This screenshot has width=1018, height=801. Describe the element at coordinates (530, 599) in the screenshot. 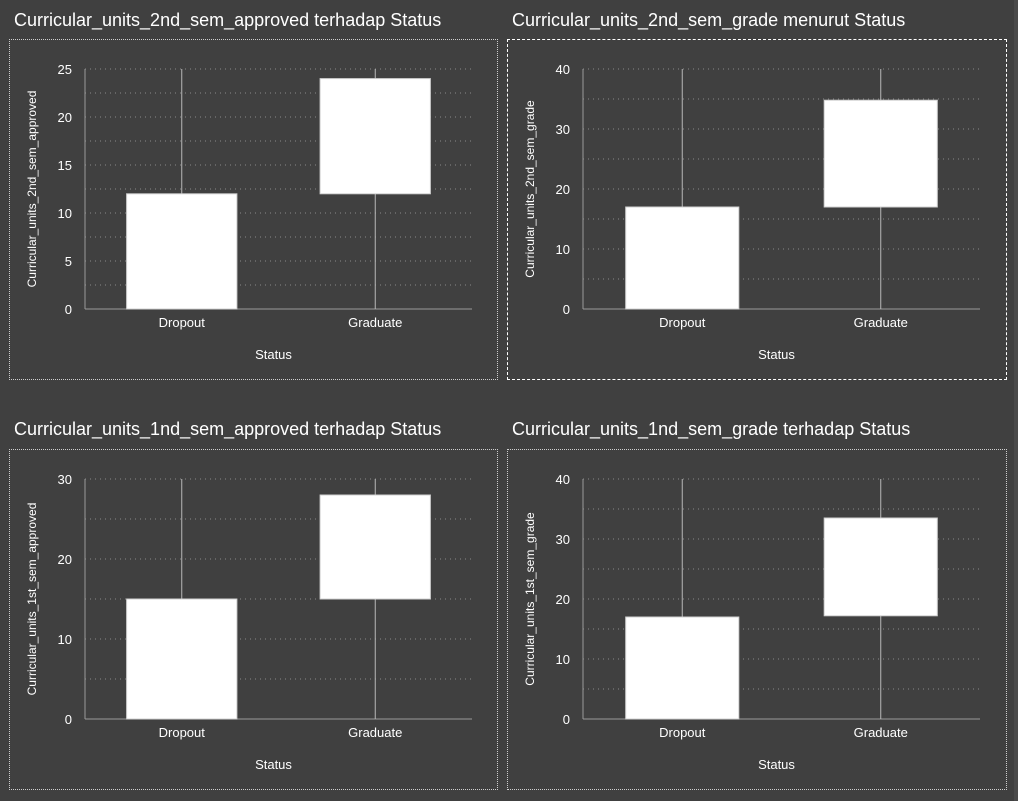

I see `y-axis-title: Curricular_units_1st_sem_grade` at that location.